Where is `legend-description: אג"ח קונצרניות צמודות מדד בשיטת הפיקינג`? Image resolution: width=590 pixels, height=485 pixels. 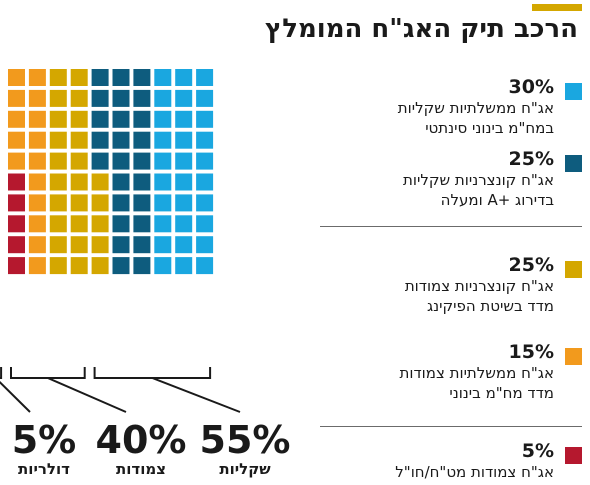
legend-description: אג"ח קונצרניות צמודות מדד בשיטת הפיקינג is located at coordinates (439, 296).